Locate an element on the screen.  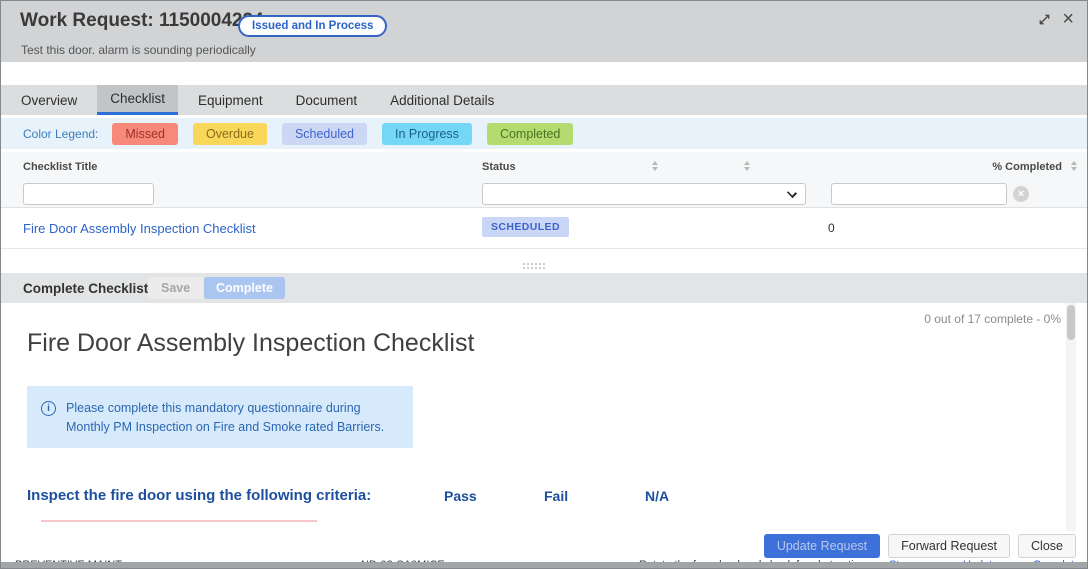
forward-request-button: Forward Request is located at coordinates (949, 546).